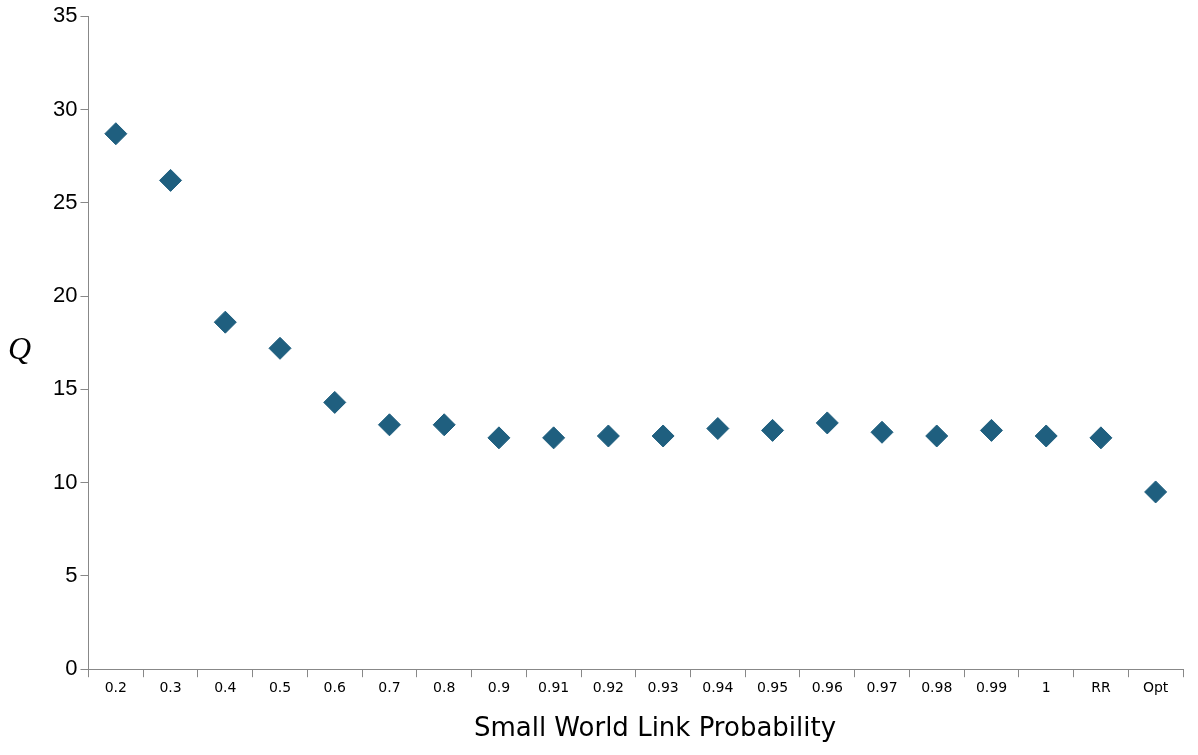 The width and height of the screenshot is (1198, 755). Describe the element at coordinates (444, 687) in the screenshot. I see `x-tick-label: 0.8` at that location.